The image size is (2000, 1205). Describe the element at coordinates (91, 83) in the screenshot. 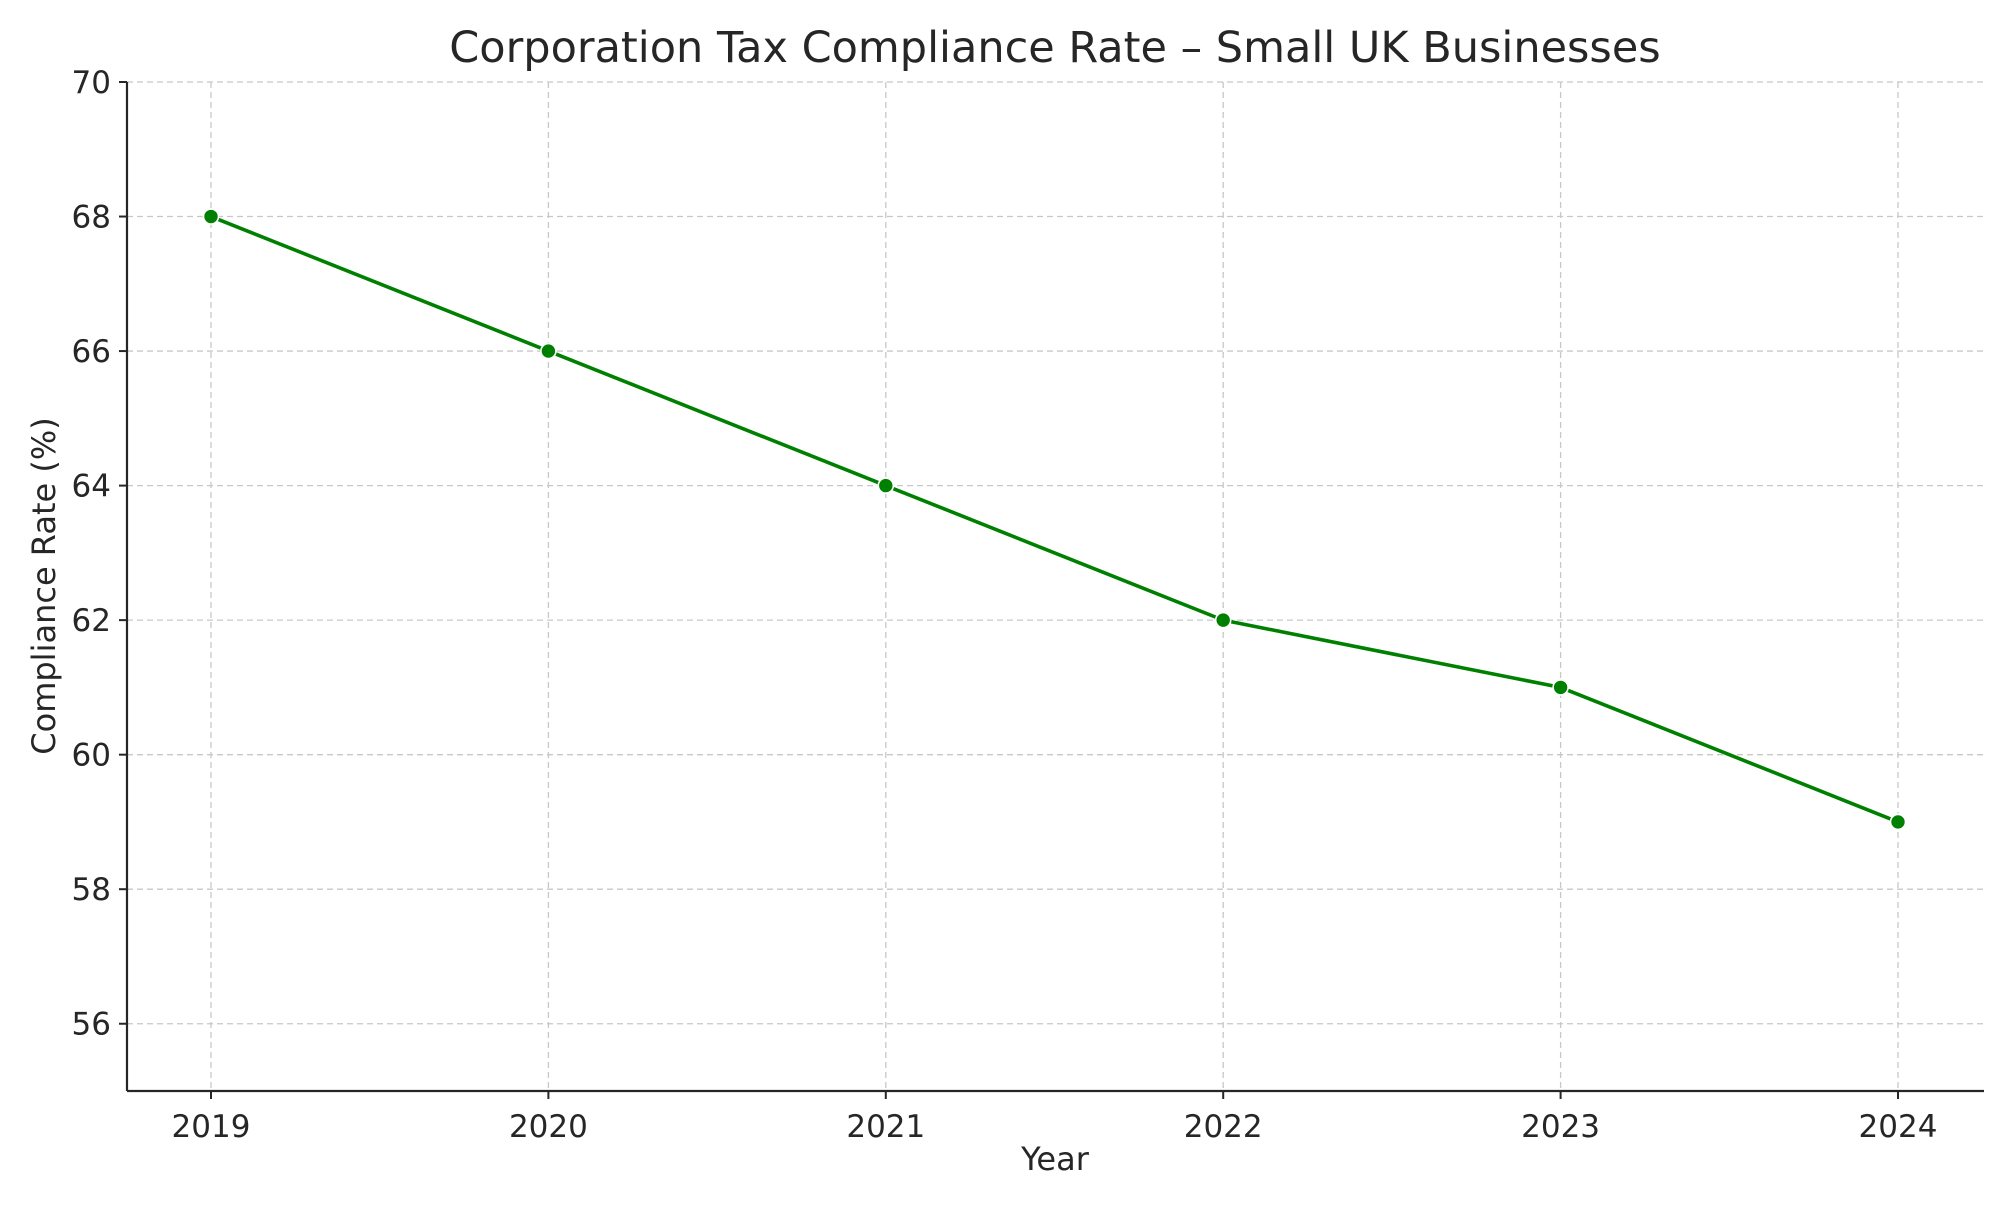

I see `y-tick-label: 70` at that location.